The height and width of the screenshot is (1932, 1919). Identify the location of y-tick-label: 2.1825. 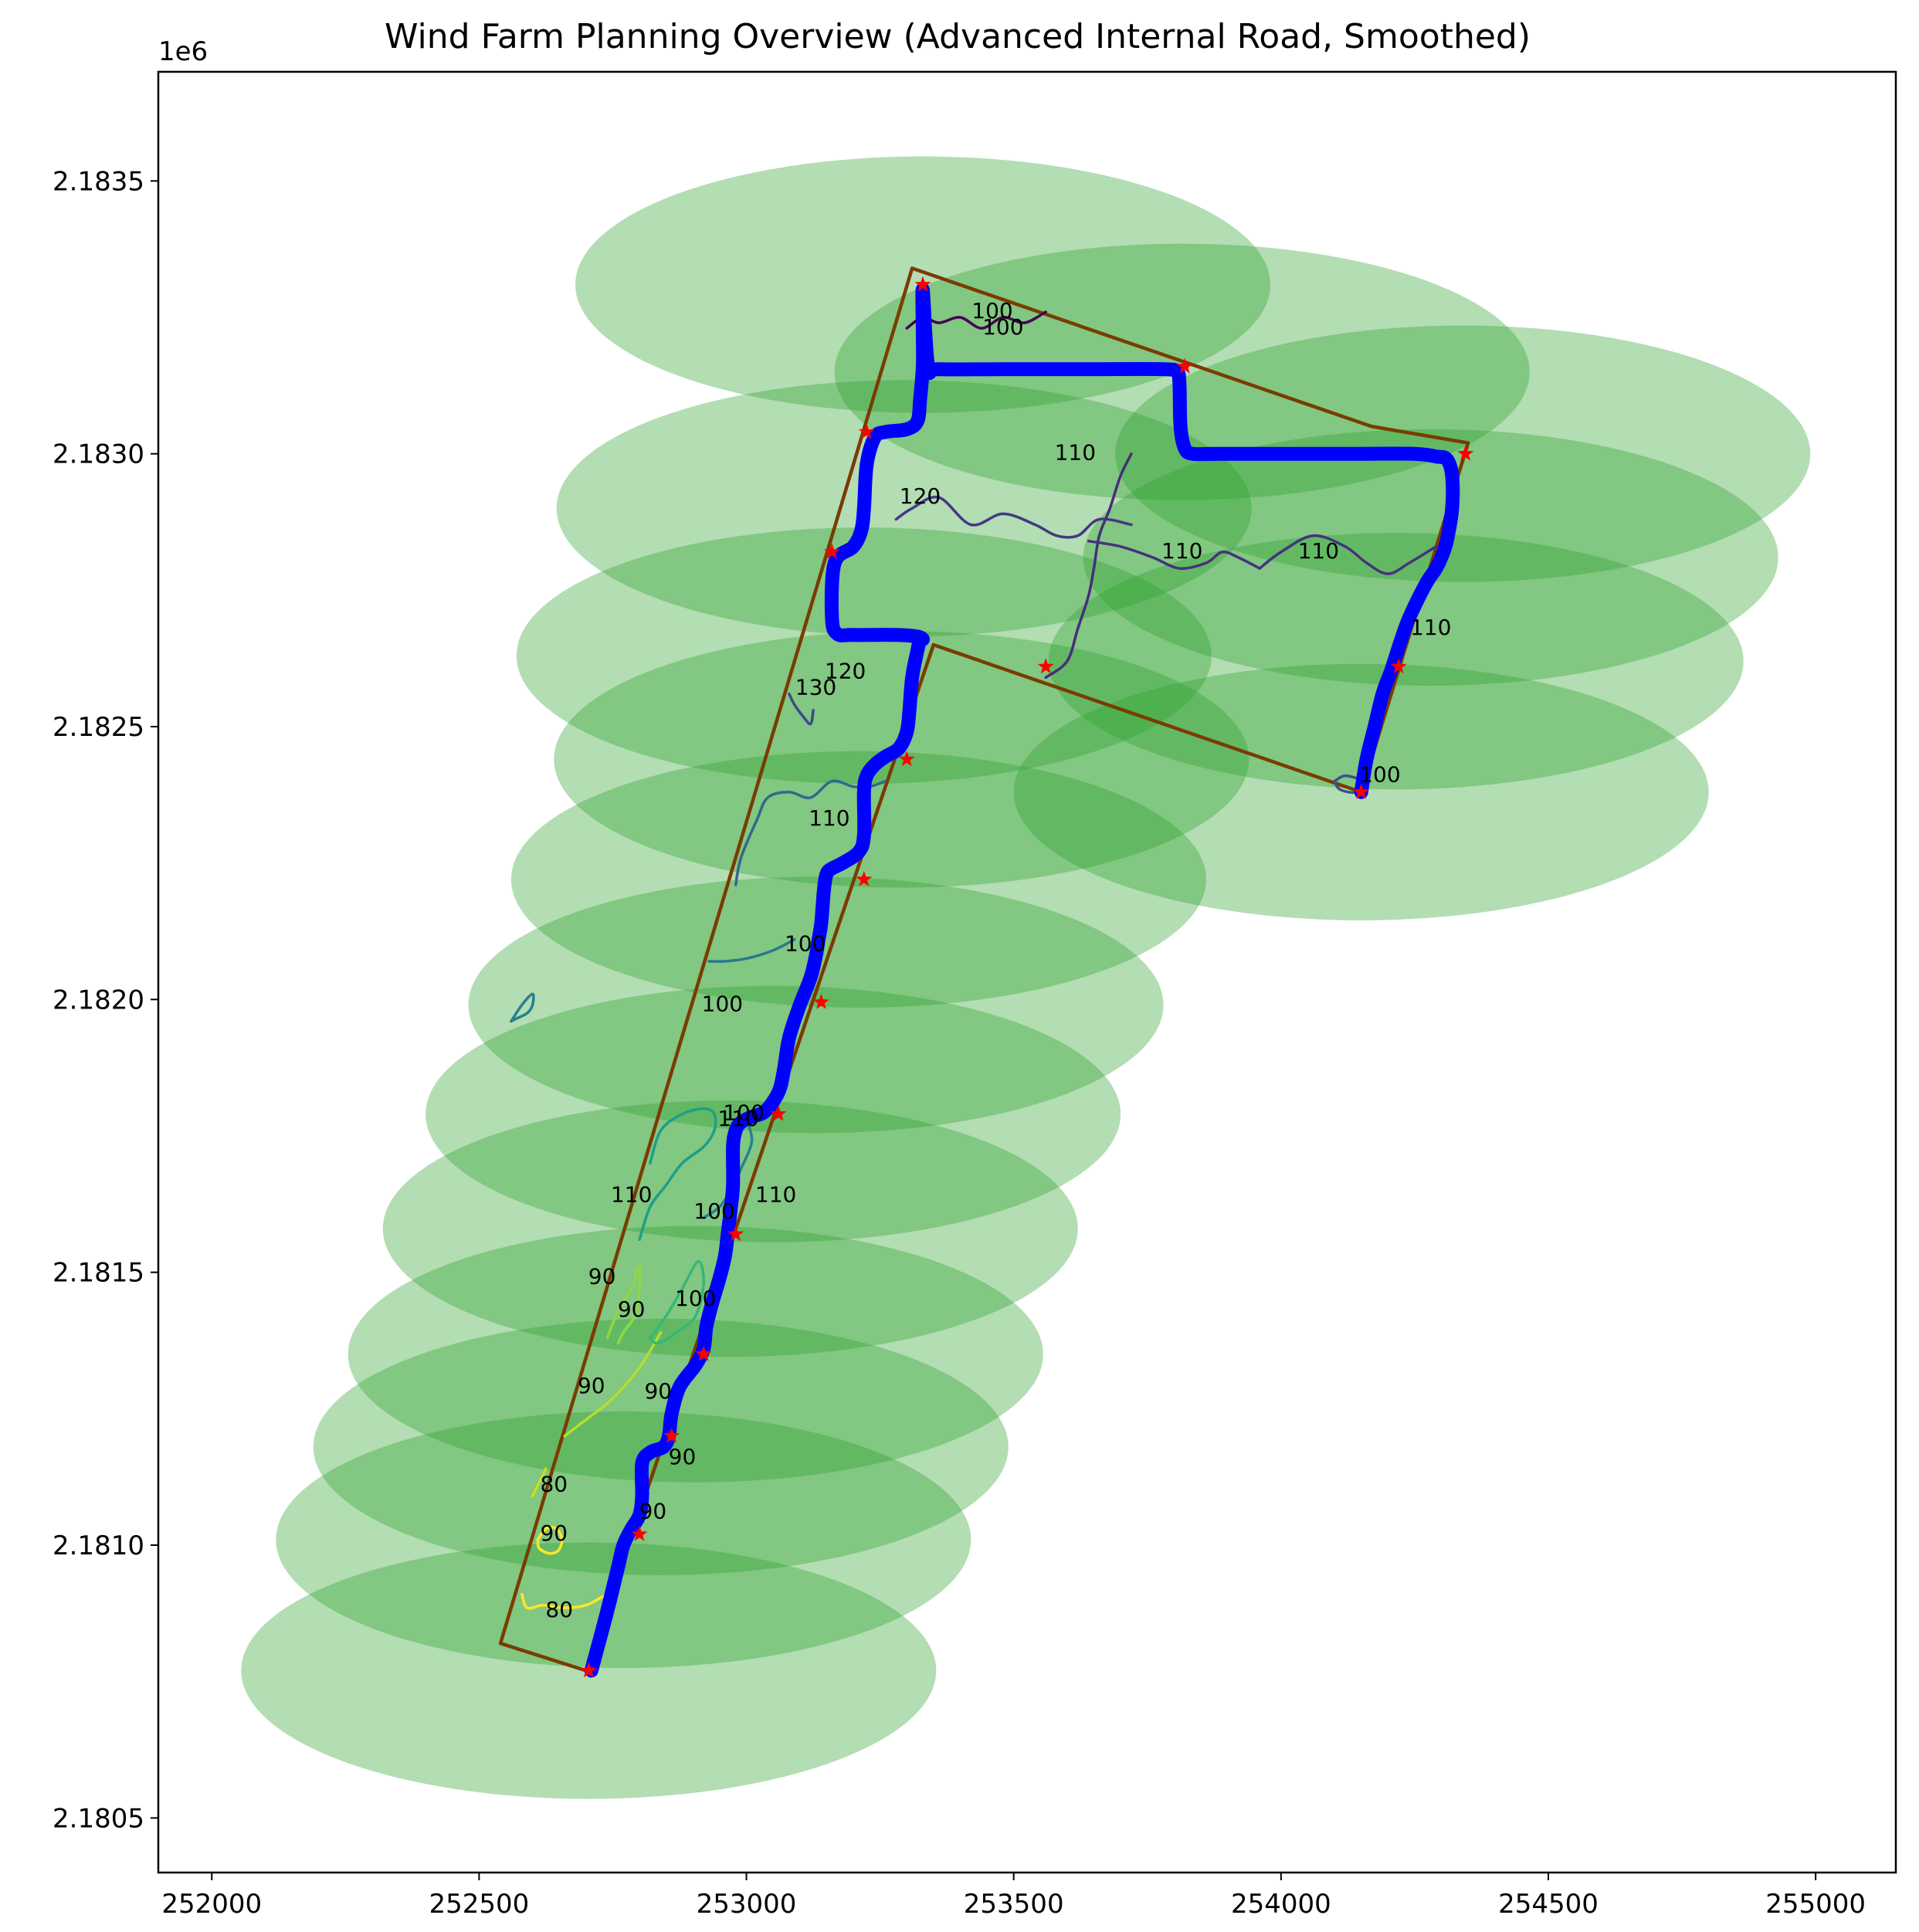
(98, 727).